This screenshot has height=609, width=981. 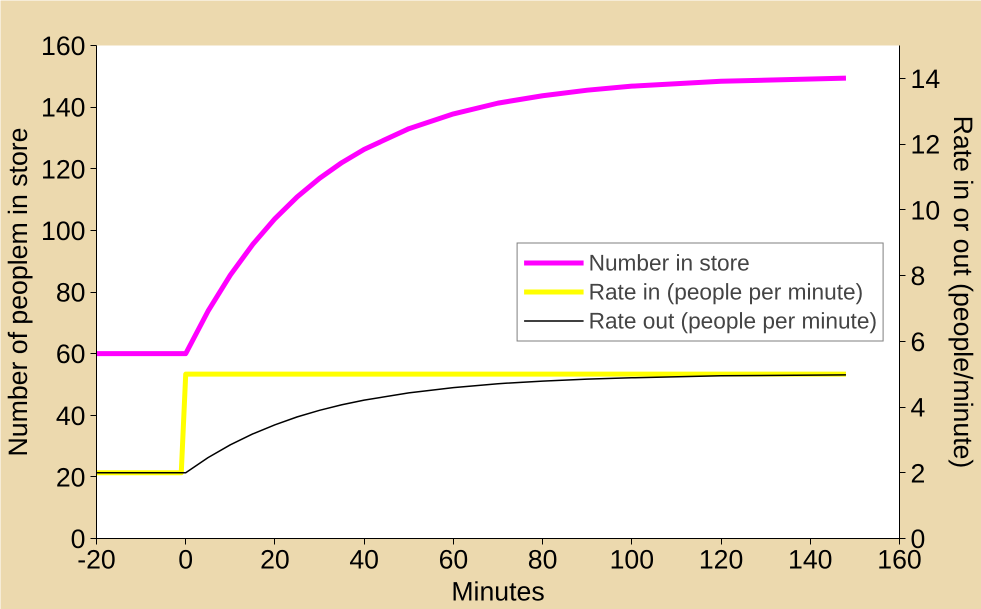 What do you see at coordinates (963, 292) in the screenshot?
I see `y2-axis-title: Rate in or out (people/minute)` at bounding box center [963, 292].